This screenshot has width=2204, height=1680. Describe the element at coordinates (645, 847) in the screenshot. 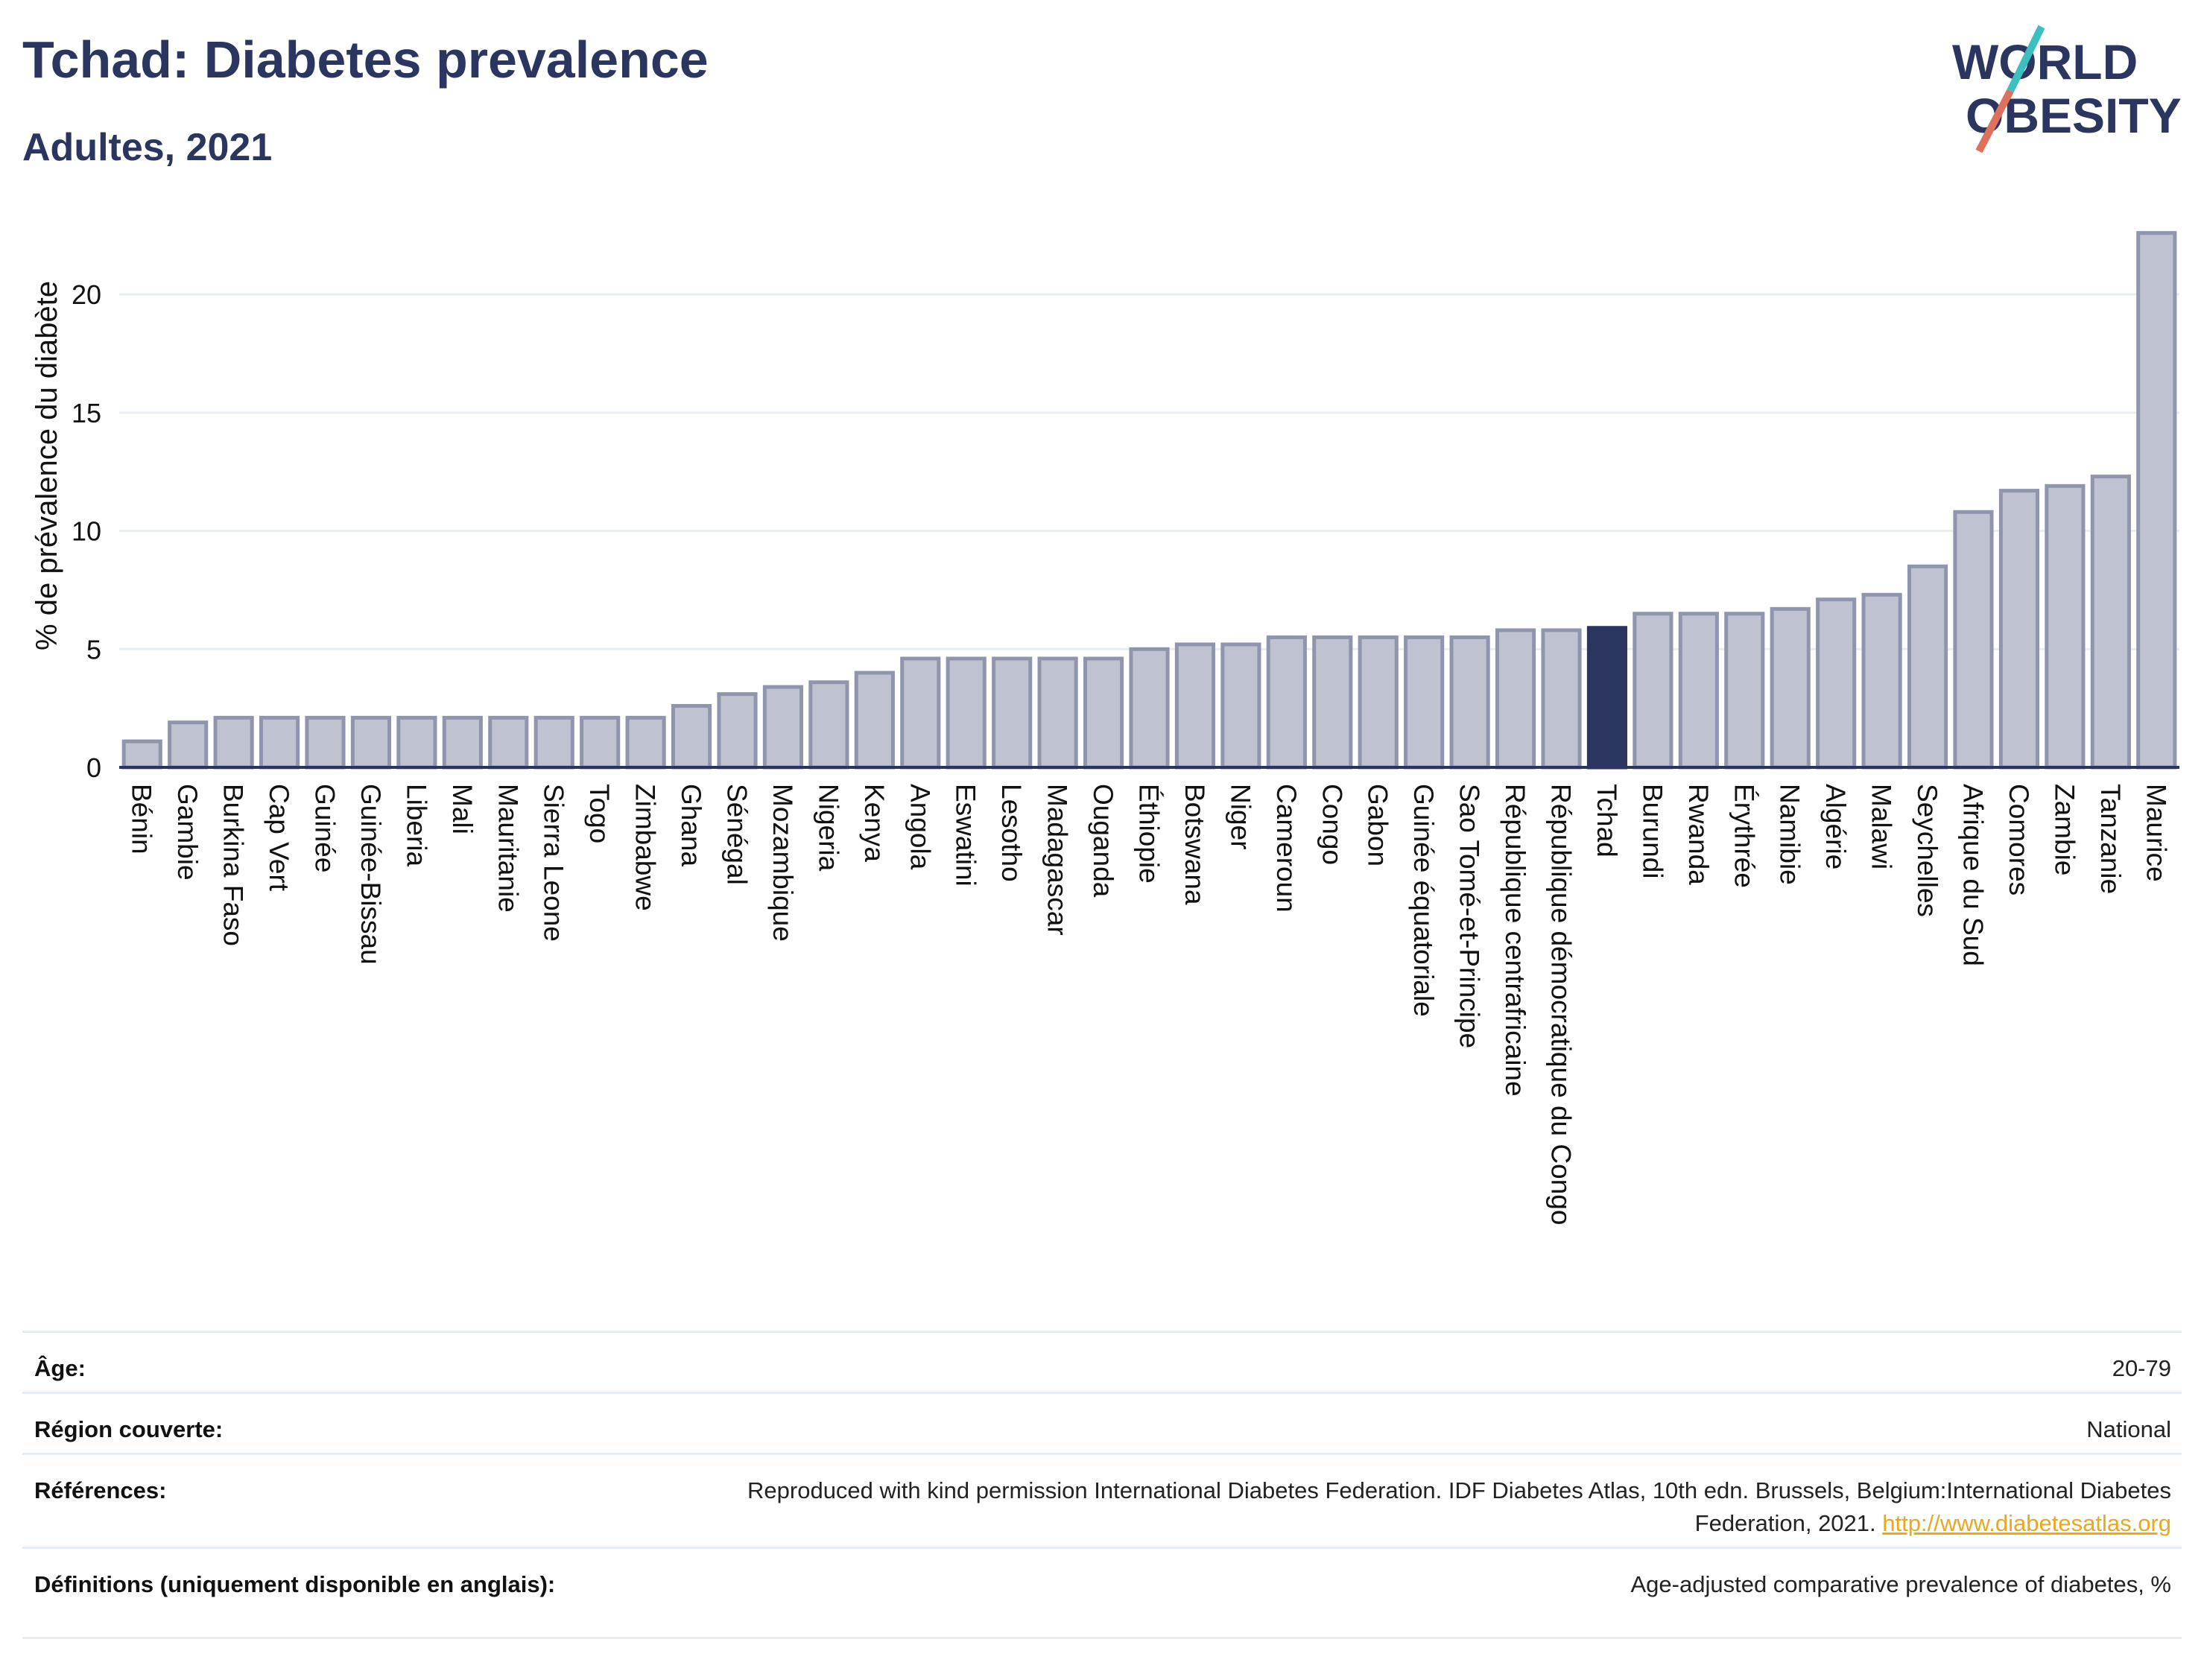

I see `x-tick-label: Zimbabwe` at that location.